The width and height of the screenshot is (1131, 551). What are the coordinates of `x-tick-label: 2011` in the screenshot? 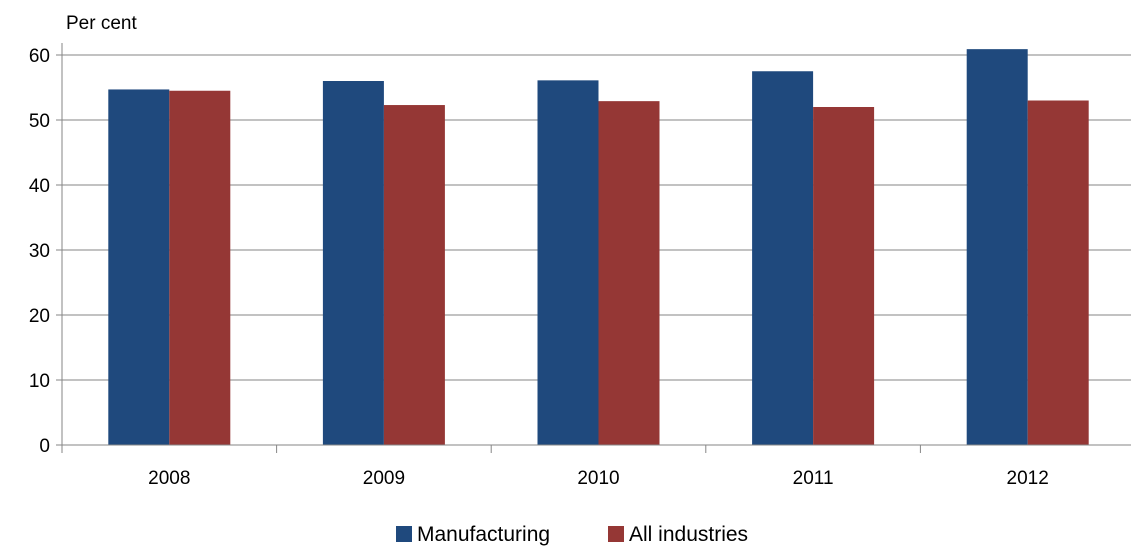 It's located at (813, 478).